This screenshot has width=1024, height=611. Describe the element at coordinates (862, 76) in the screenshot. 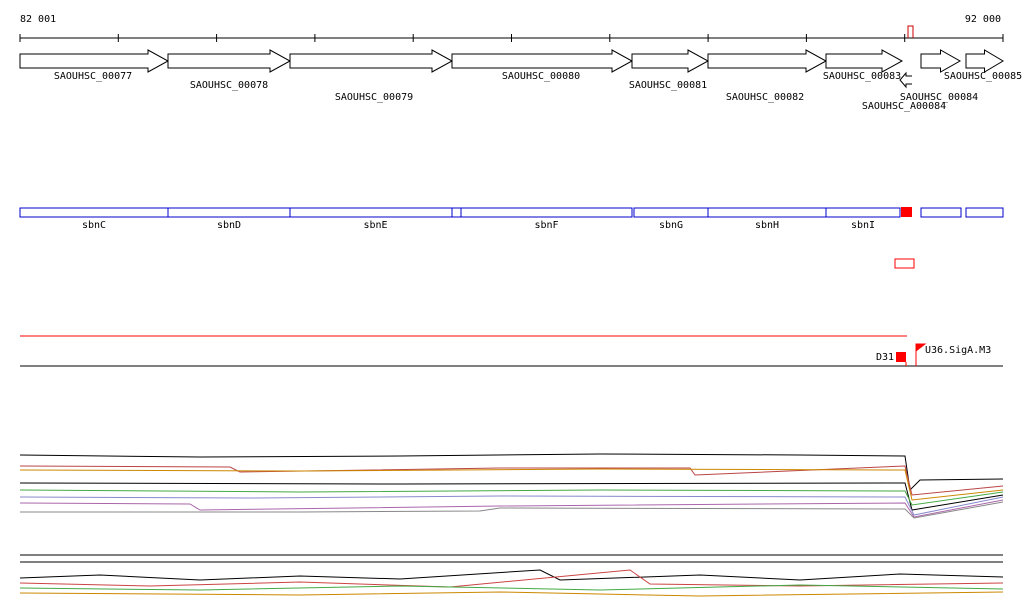

I see `gene-label: SAOUHSC_00083` at that location.